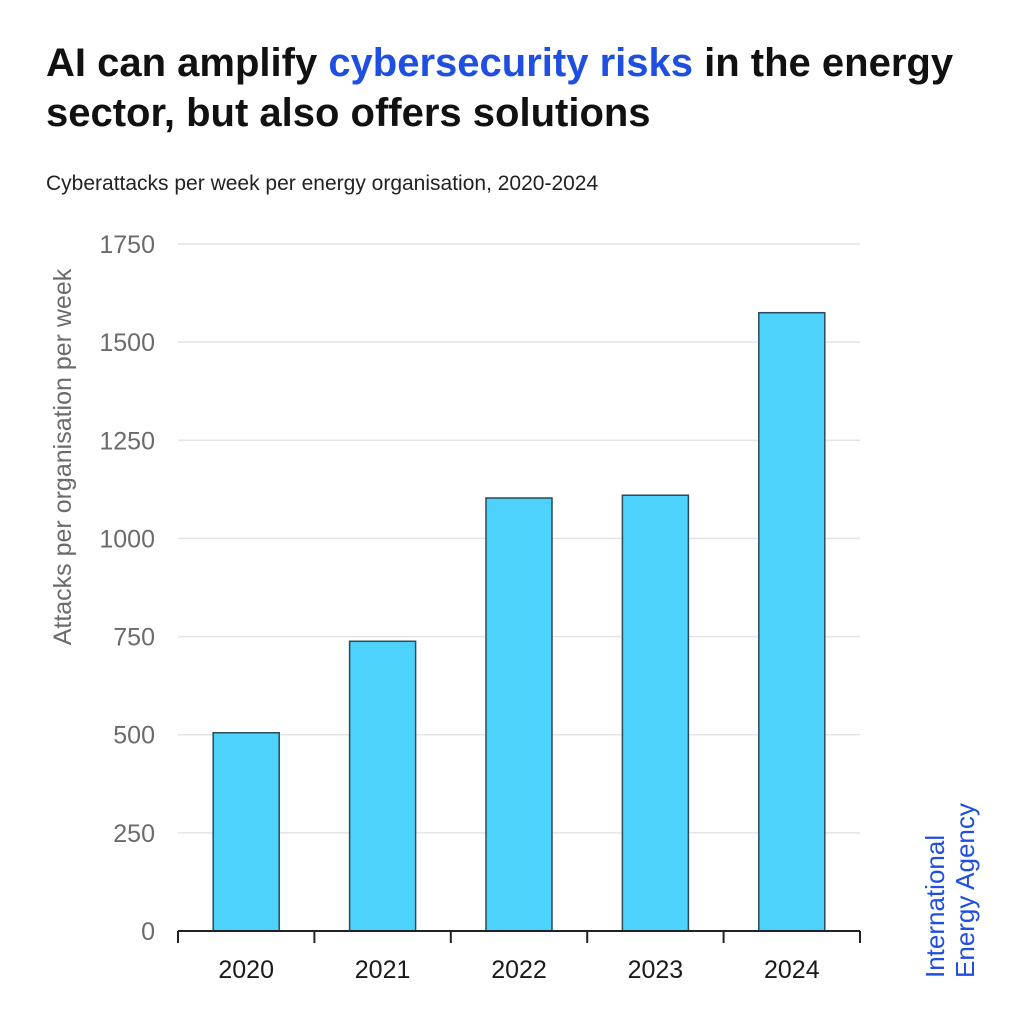  I want to click on bar-2023, so click(655, 713).